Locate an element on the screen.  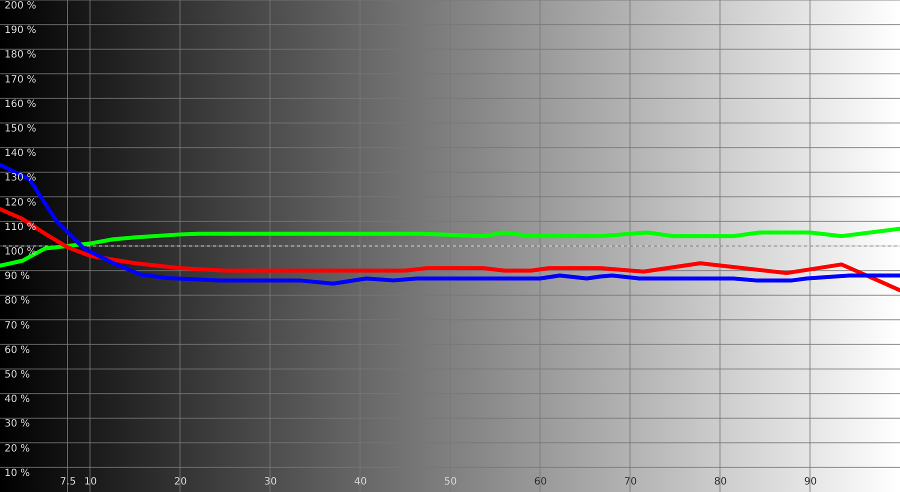
x-tick-label: 7.5 is located at coordinates (68, 482).